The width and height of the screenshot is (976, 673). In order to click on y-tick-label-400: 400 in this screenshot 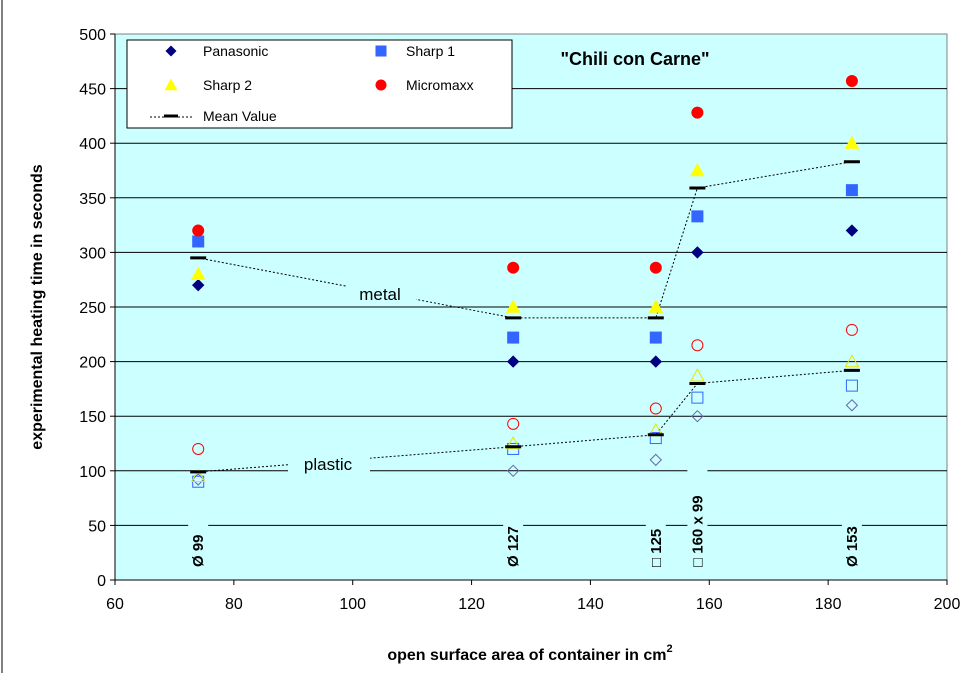, I will do `click(92, 144)`.